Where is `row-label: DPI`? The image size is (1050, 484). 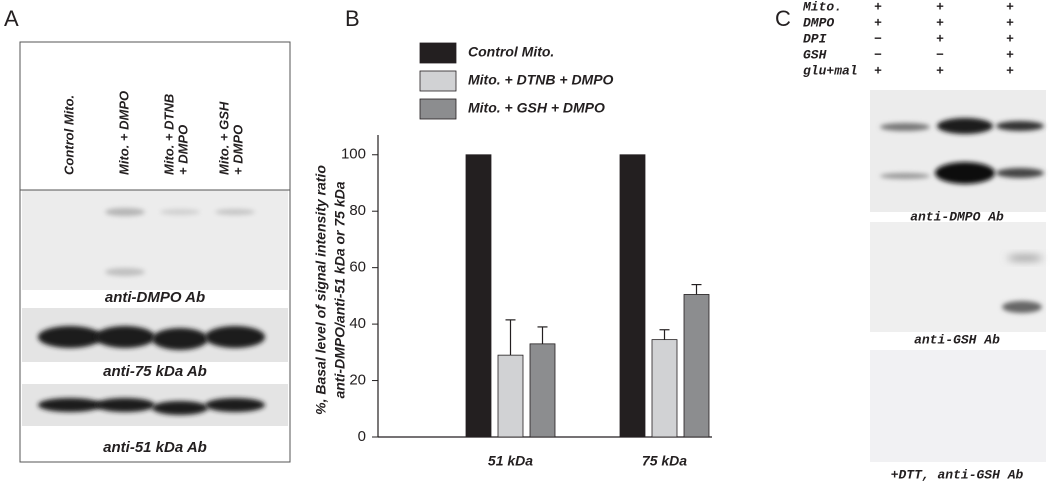 row-label: DPI is located at coordinates (815, 38).